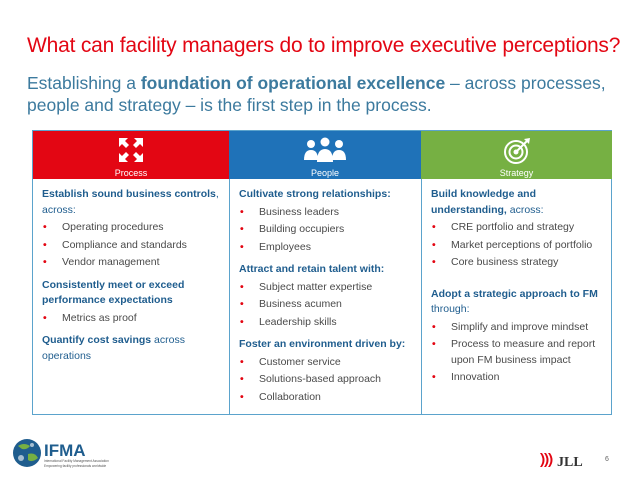 Image resolution: width=638 pixels, height=479 pixels. I want to click on list-item: Operating procedures, so click(132, 228).